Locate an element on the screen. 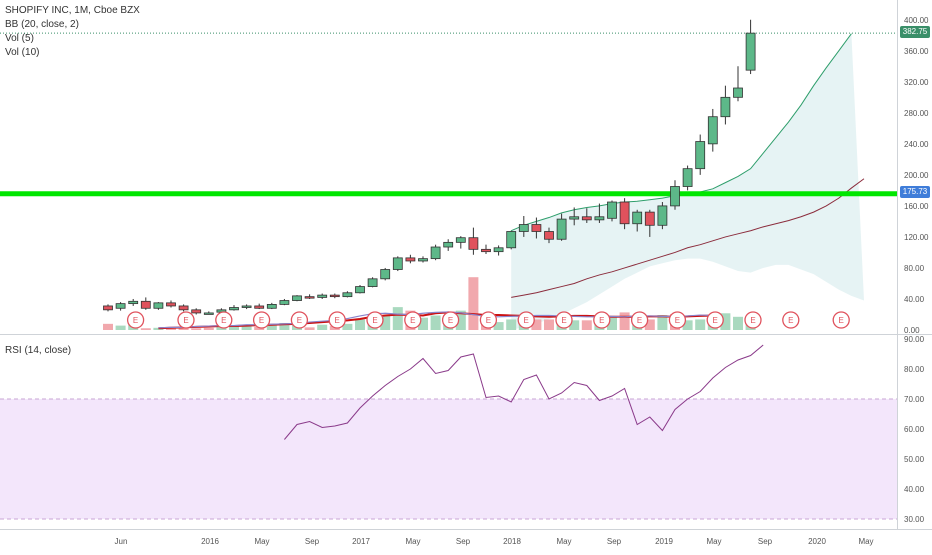  time-tick-label: 2016 is located at coordinates (210, 541).